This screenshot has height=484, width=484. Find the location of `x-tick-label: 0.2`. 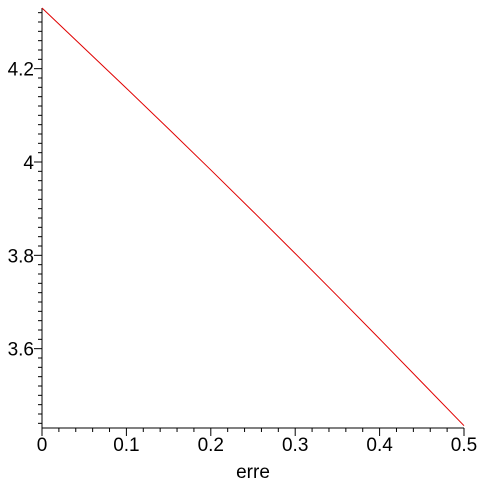

x-tick-label: 0.2 is located at coordinates (211, 445).